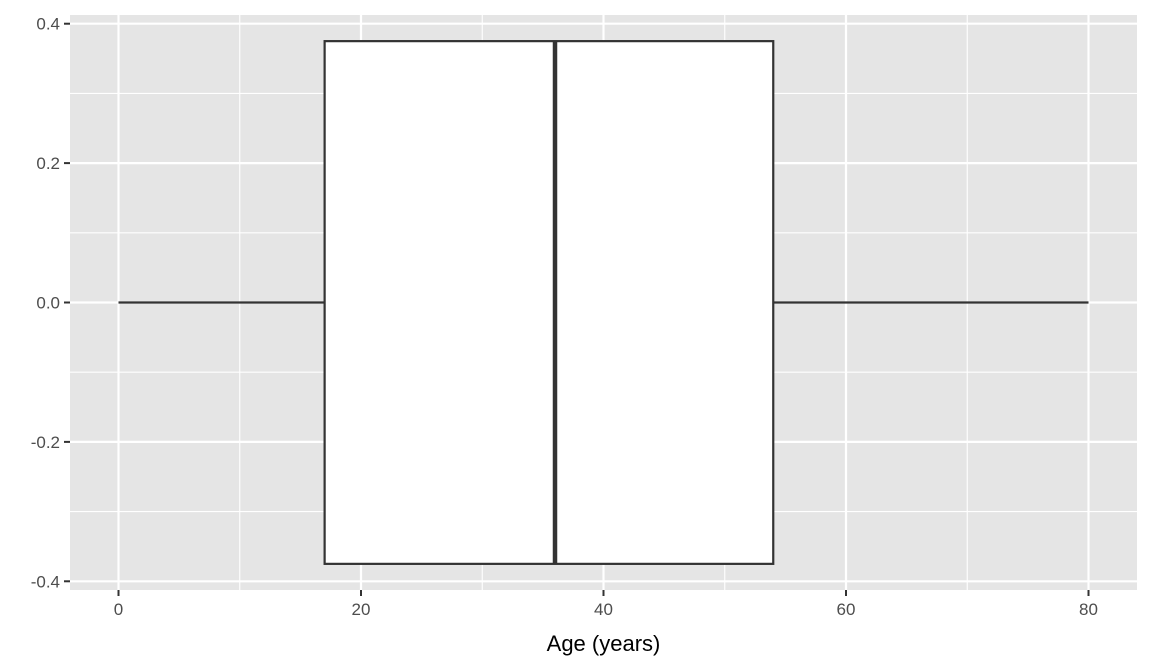 This screenshot has height=672, width=1152. I want to click on x-axis-title: Age (years), so click(604, 643).